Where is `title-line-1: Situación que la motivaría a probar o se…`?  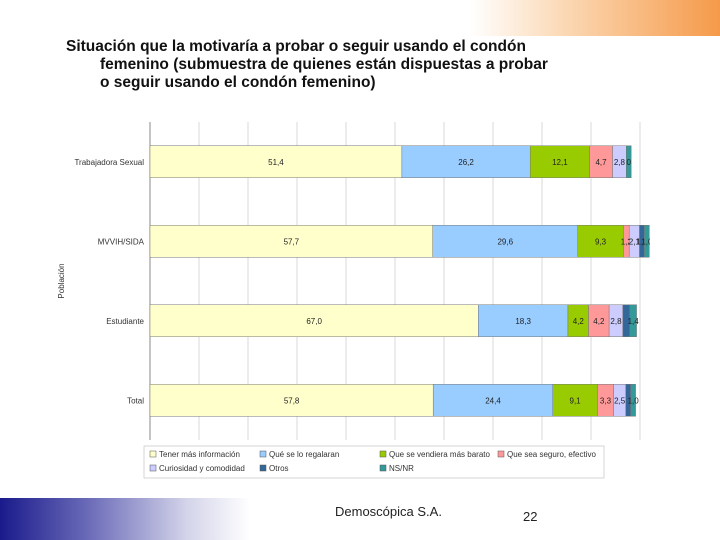
title-line-1: Situación que la motivaría a probar o se… is located at coordinates (296, 46).